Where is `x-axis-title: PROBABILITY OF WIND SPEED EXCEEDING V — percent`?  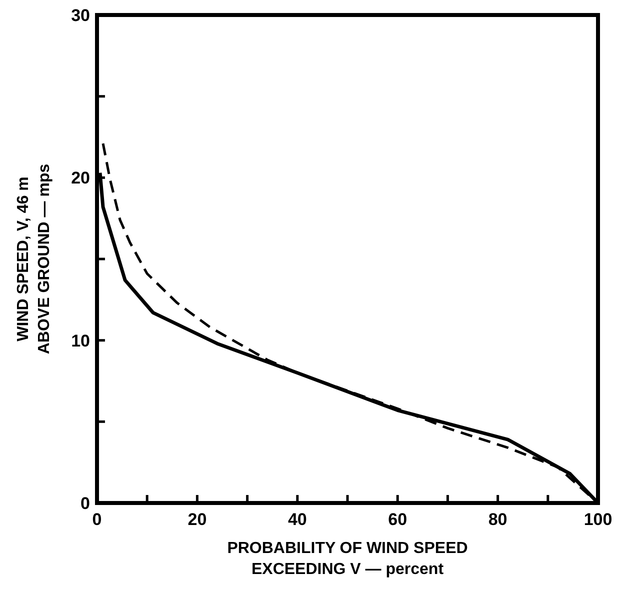 x-axis-title: PROBABILITY OF WIND SPEED EXCEEDING V — percent is located at coordinates (347, 559).